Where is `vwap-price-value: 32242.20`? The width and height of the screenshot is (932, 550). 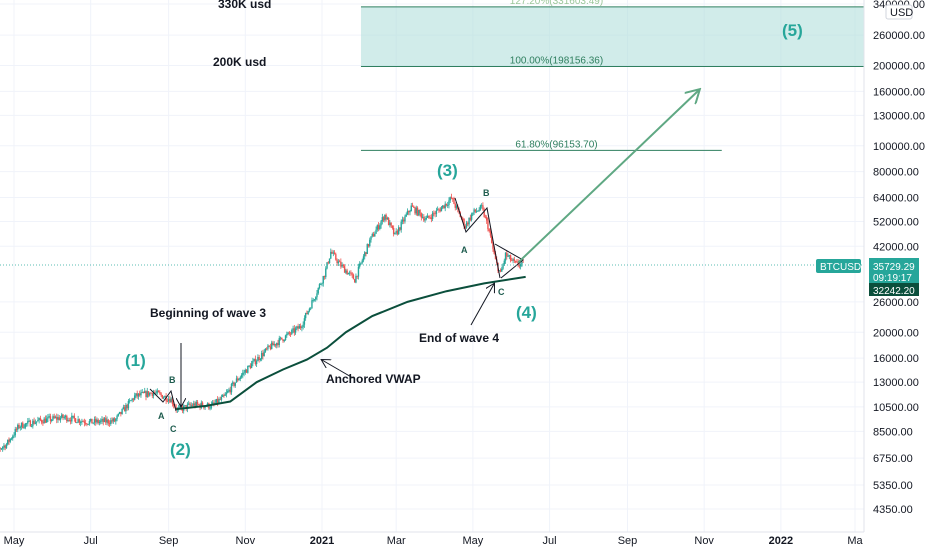 vwap-price-value: 32242.20 is located at coordinates (894, 291).